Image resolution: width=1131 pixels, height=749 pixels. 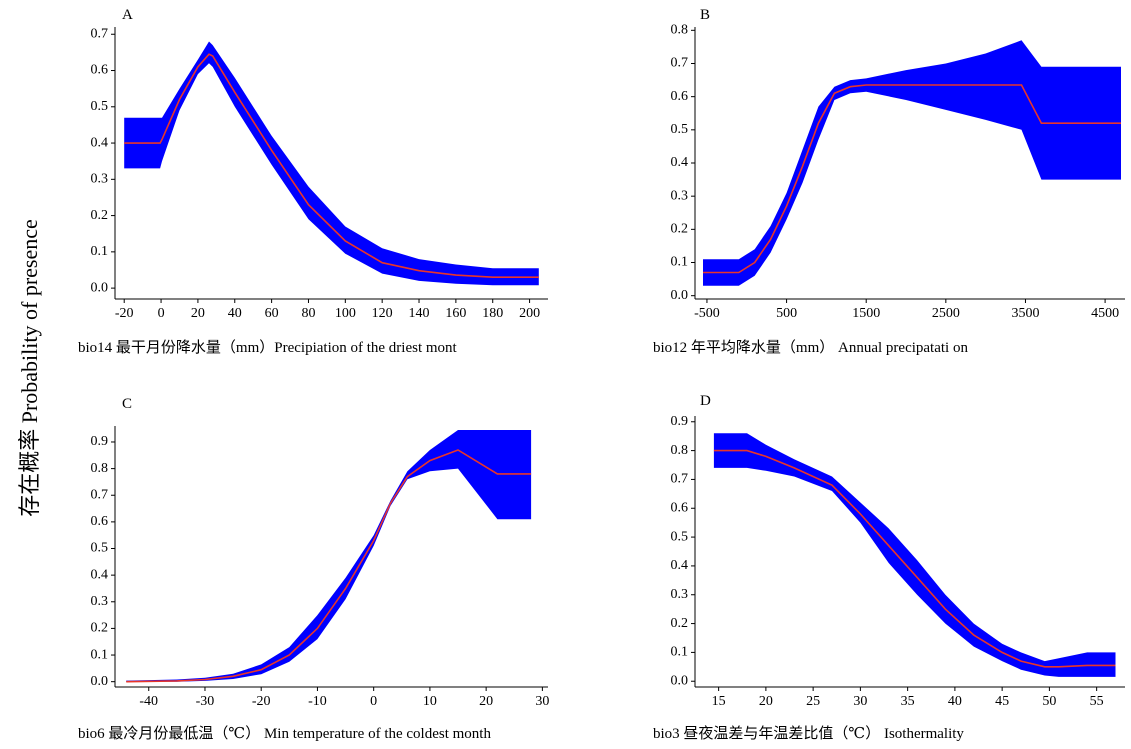 I want to click on mean-response-line-d, so click(x=914, y=558).